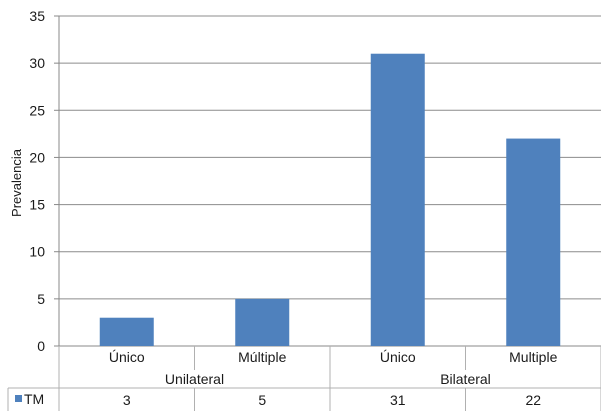 Image resolution: width=601 pixels, height=411 pixels. I want to click on data-table-value: 5, so click(262, 400).